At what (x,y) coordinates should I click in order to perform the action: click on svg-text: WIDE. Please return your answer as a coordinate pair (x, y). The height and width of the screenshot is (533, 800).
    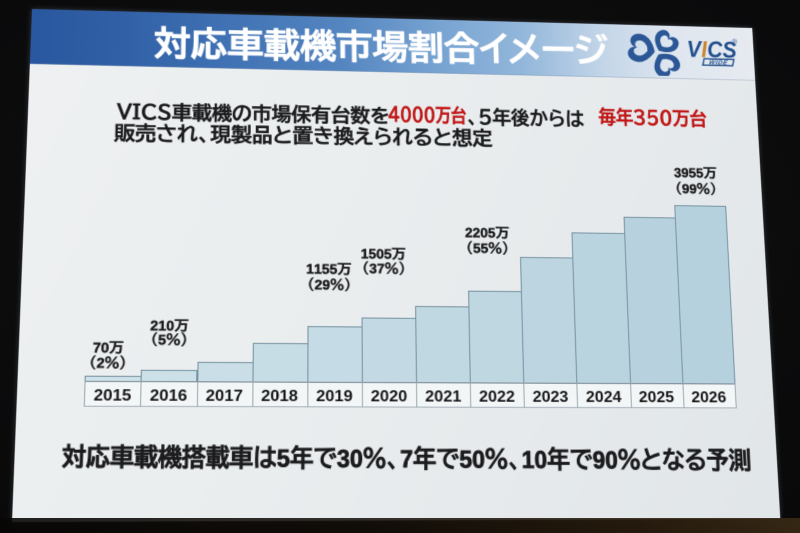
    Looking at the image, I should click on (718, 63).